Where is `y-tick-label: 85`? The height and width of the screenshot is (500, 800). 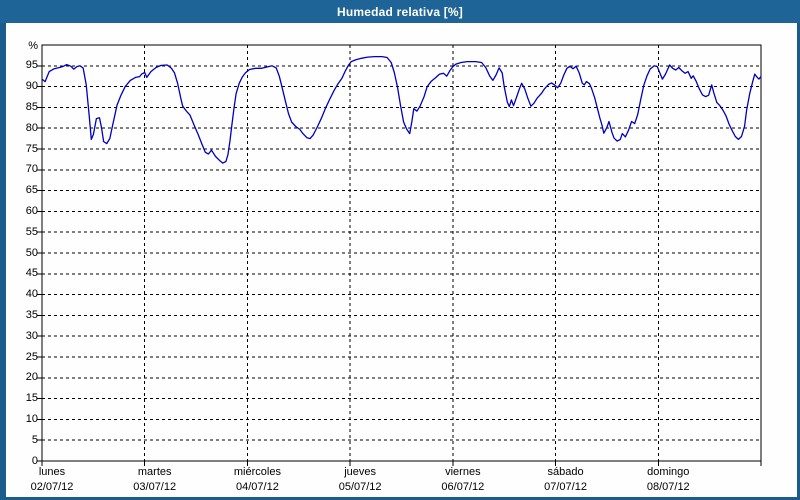
y-tick-label: 85 is located at coordinates (31, 106).